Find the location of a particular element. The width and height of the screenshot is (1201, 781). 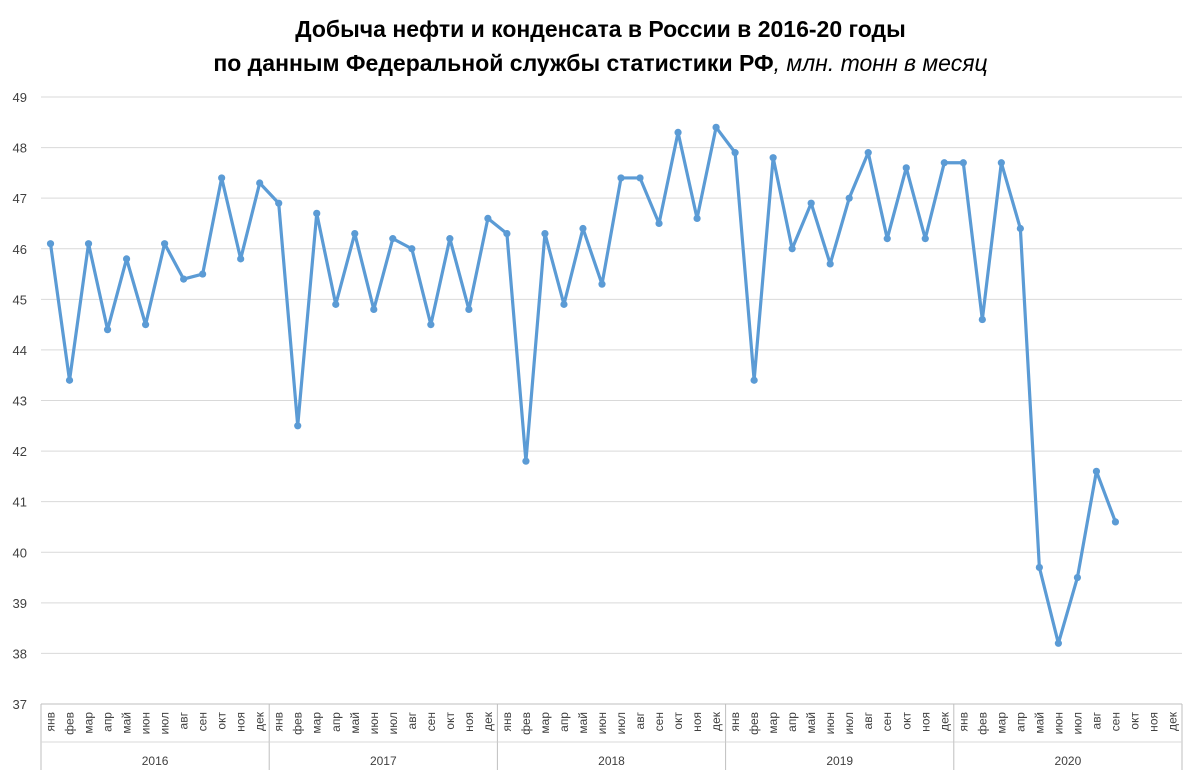

chart-title-units: , млн. тонн в месяц is located at coordinates (880, 63).